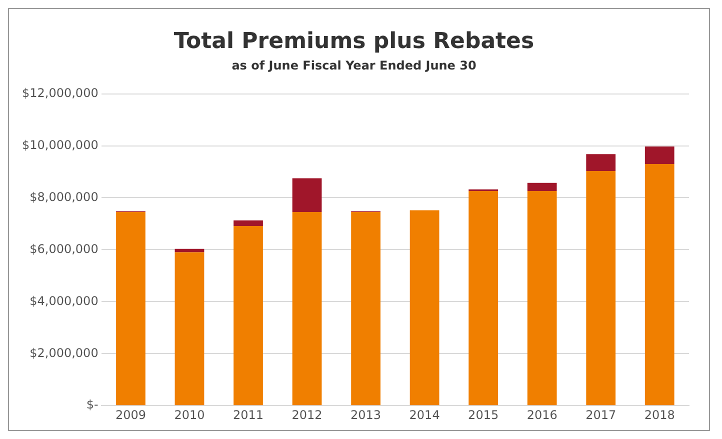  What do you see at coordinates (659, 415) in the screenshot?
I see `x-tick-label: 2018` at bounding box center [659, 415].